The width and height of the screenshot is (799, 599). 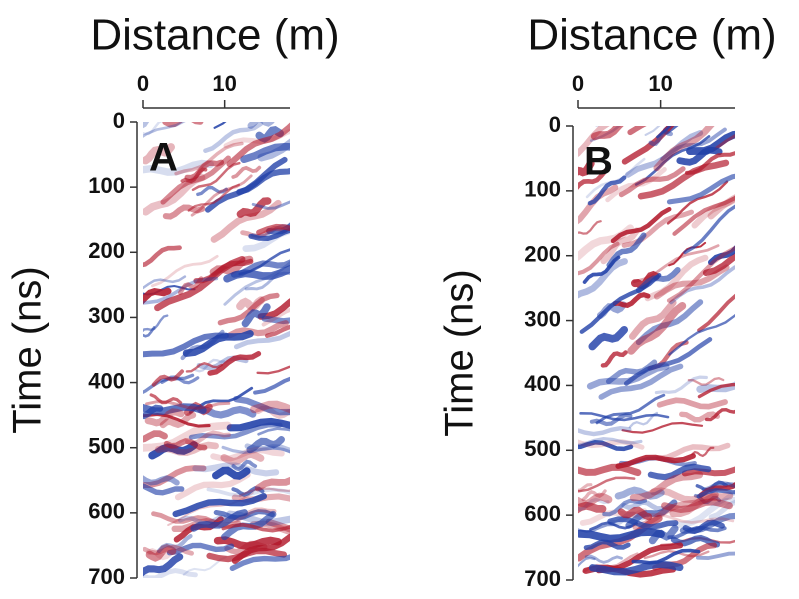 What do you see at coordinates (542, 578) in the screenshot?
I see `y-tick-label: 700` at bounding box center [542, 578].